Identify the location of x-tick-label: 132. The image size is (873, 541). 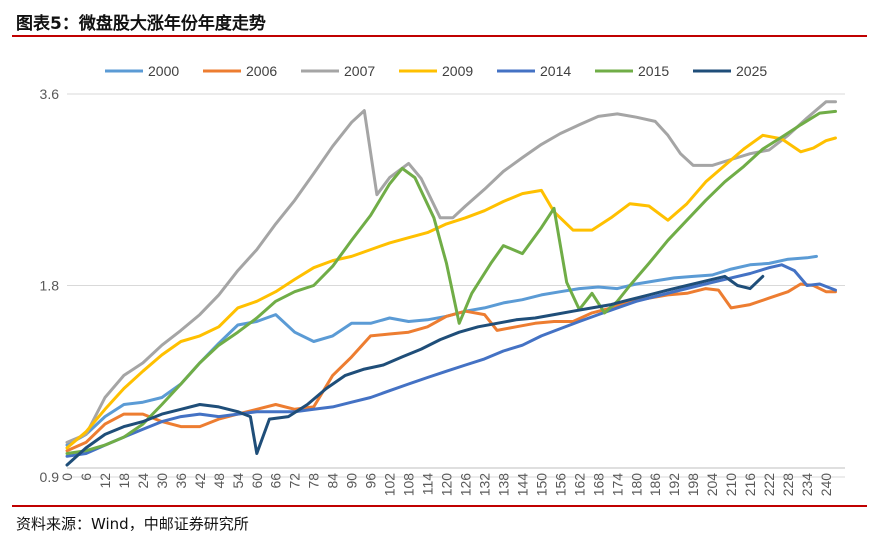
(484, 485).